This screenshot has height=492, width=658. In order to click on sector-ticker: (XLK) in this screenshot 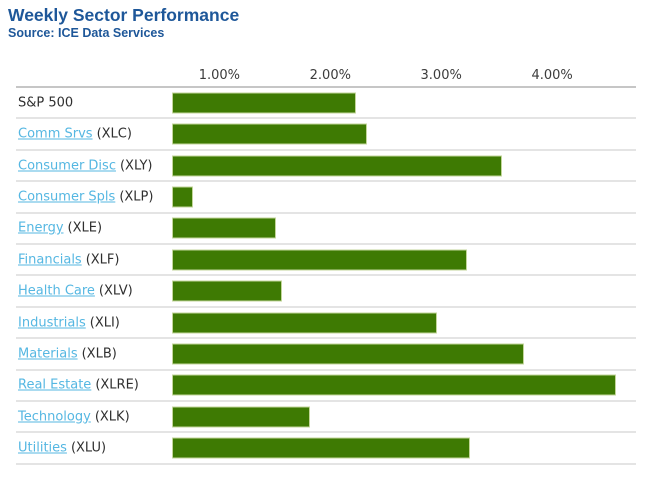, I will do `click(112, 417)`.